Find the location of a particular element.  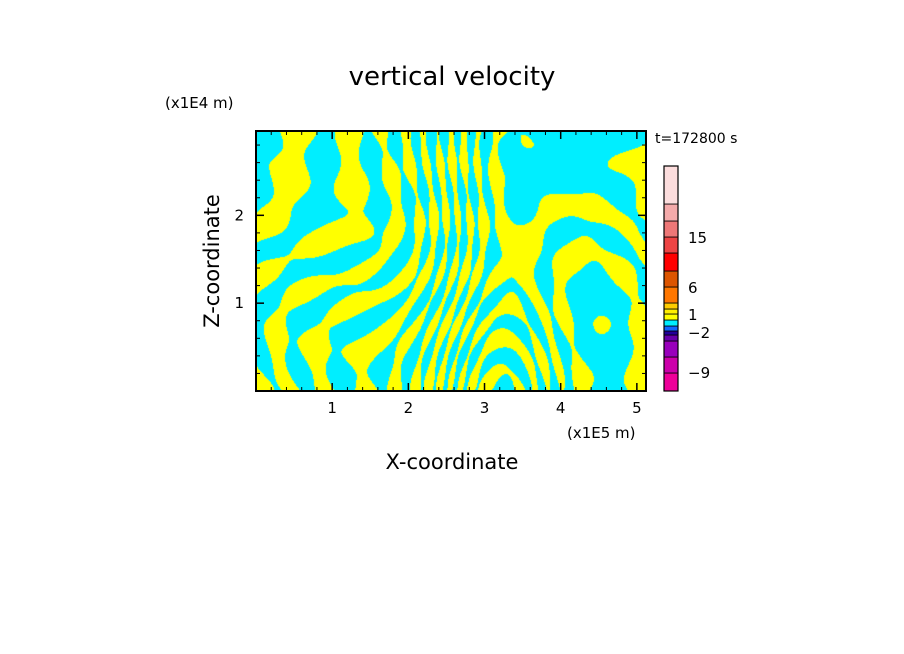

colorbar: 15 6 1−2 −9 is located at coordinates (686, 278).